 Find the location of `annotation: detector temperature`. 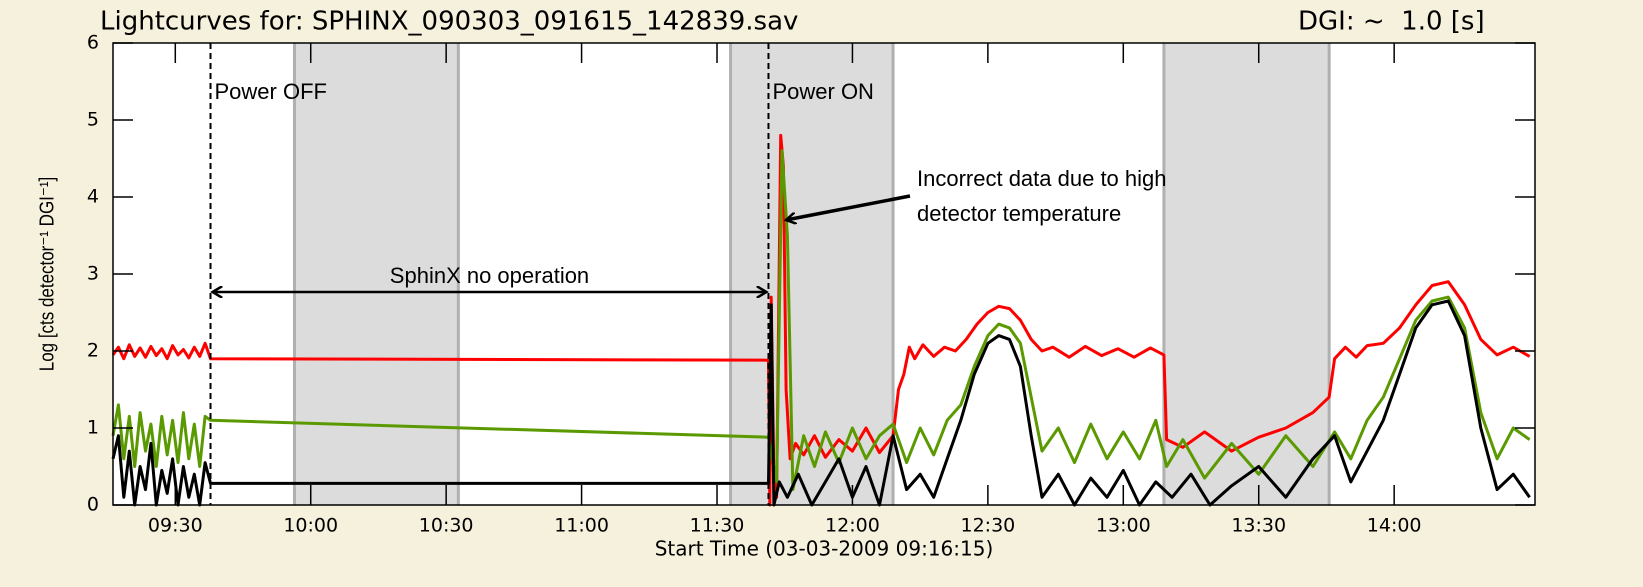

annotation: detector temperature is located at coordinates (1019, 213).